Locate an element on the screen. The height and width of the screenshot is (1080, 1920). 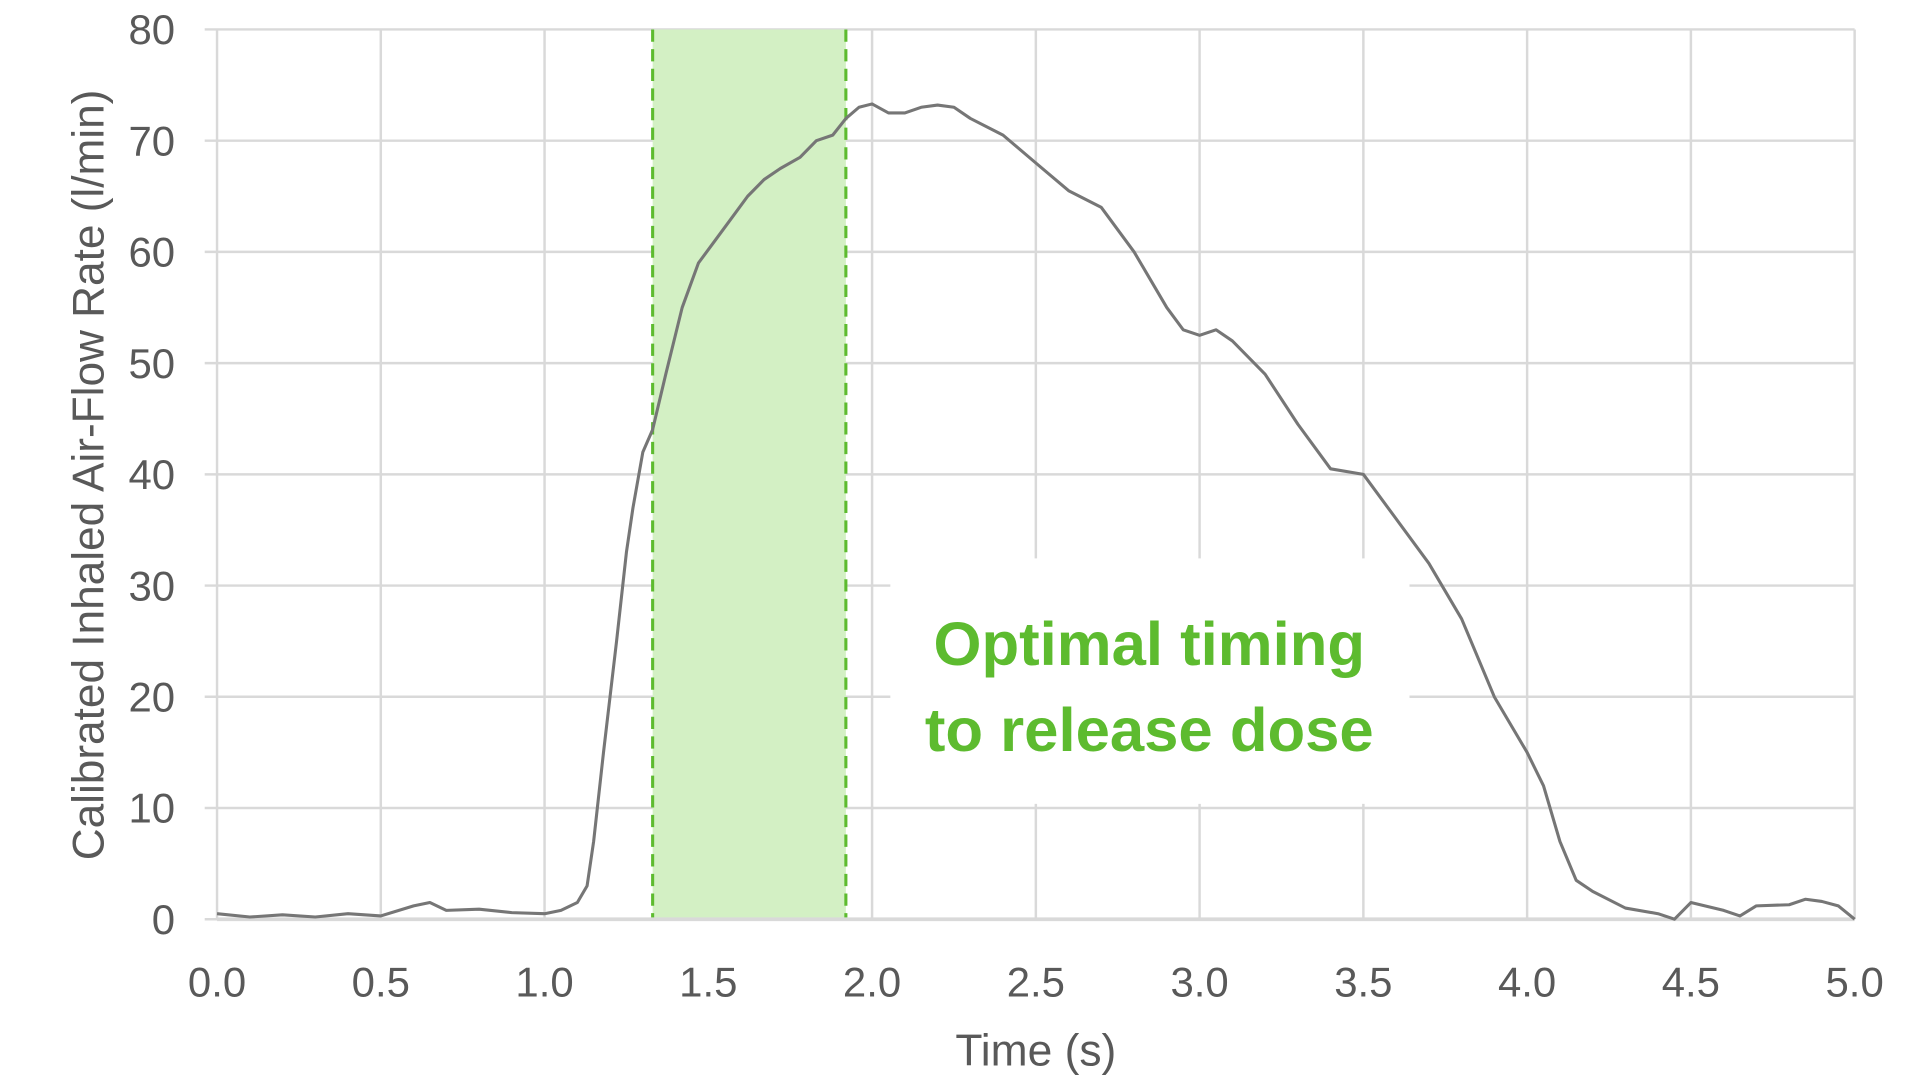
band-fill is located at coordinates (749, 474).